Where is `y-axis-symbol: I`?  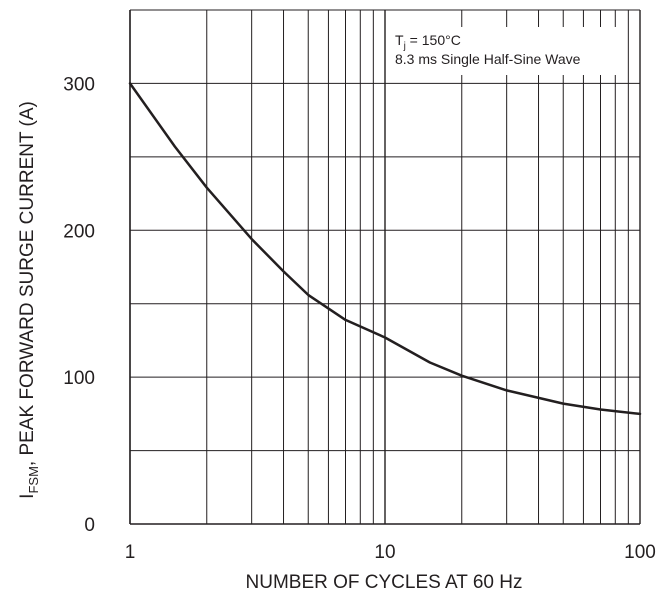
y-axis-symbol: I is located at coordinates (27, 496).